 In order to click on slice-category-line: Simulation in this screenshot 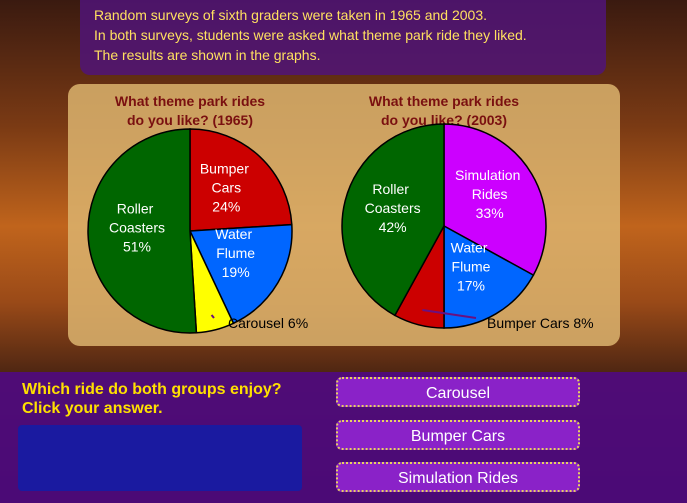, I will do `click(489, 175)`.